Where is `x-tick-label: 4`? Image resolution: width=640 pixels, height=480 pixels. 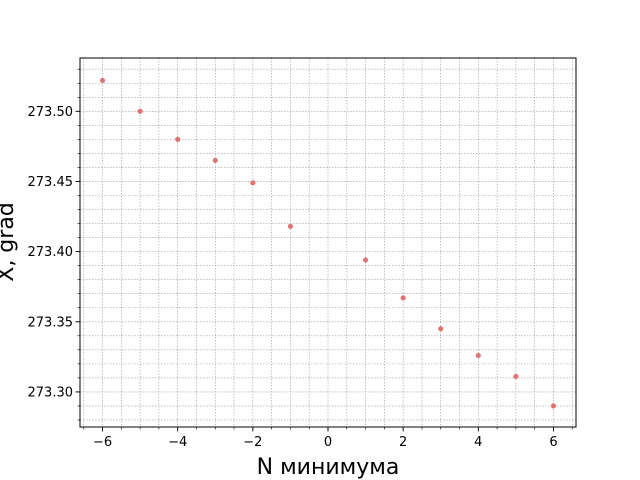 x-tick-label: 4 is located at coordinates (478, 442).